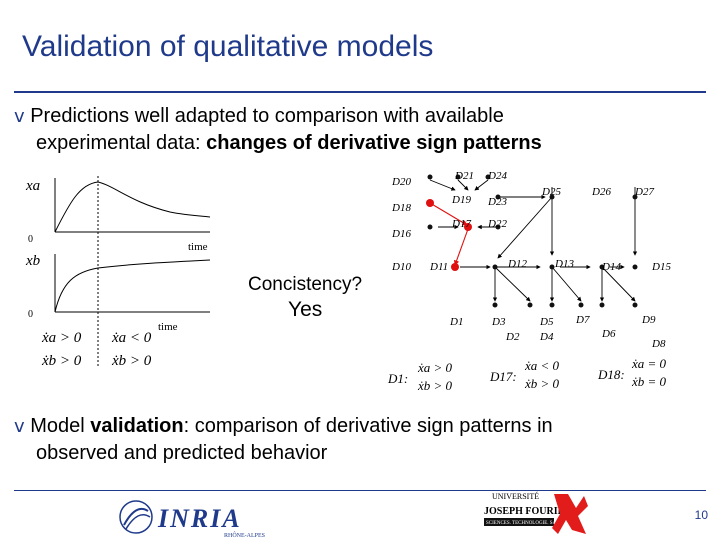  I want to click on page-number: 10, so click(701, 515).